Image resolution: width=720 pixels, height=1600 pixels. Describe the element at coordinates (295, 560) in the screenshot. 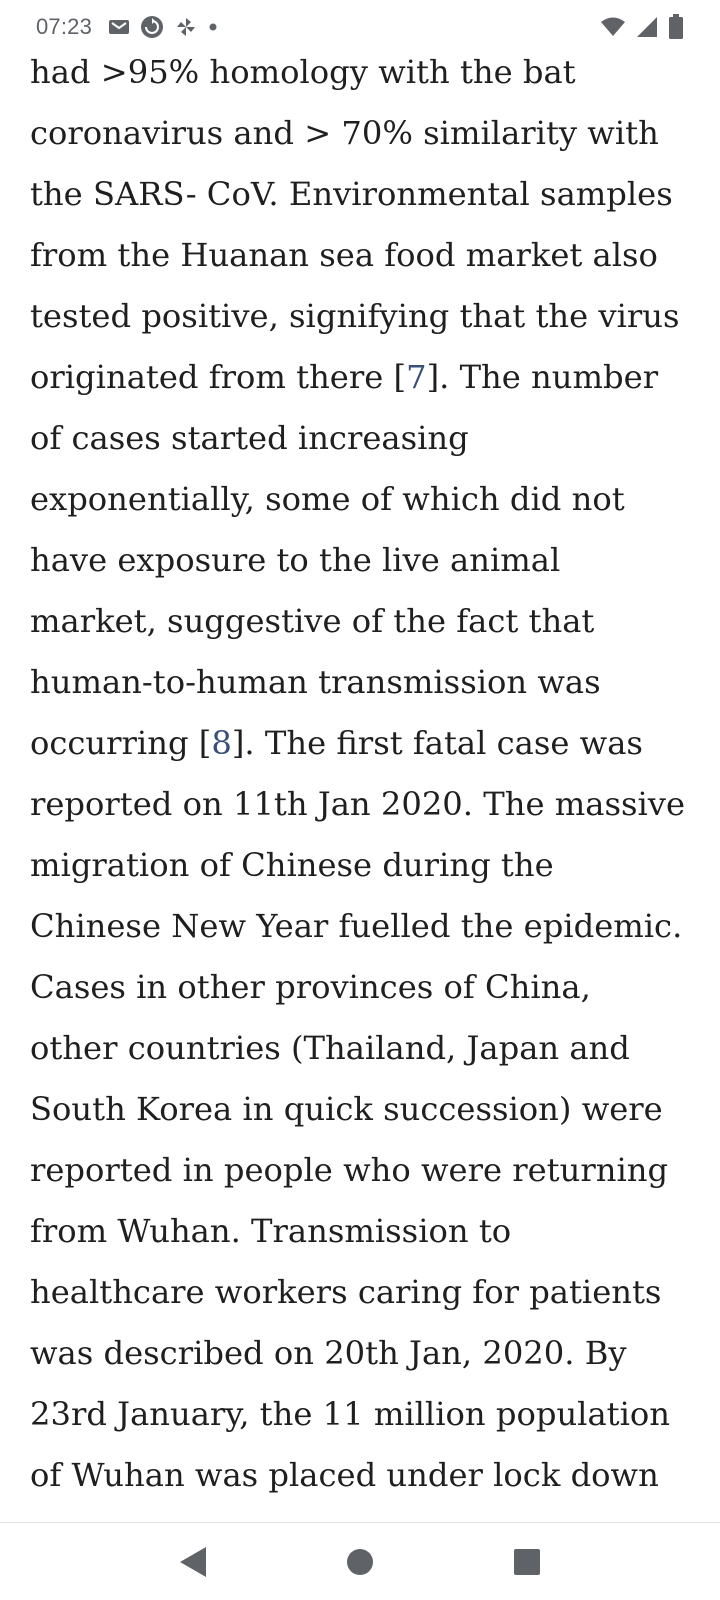

I see `article-line: have exposure to the live animal` at that location.